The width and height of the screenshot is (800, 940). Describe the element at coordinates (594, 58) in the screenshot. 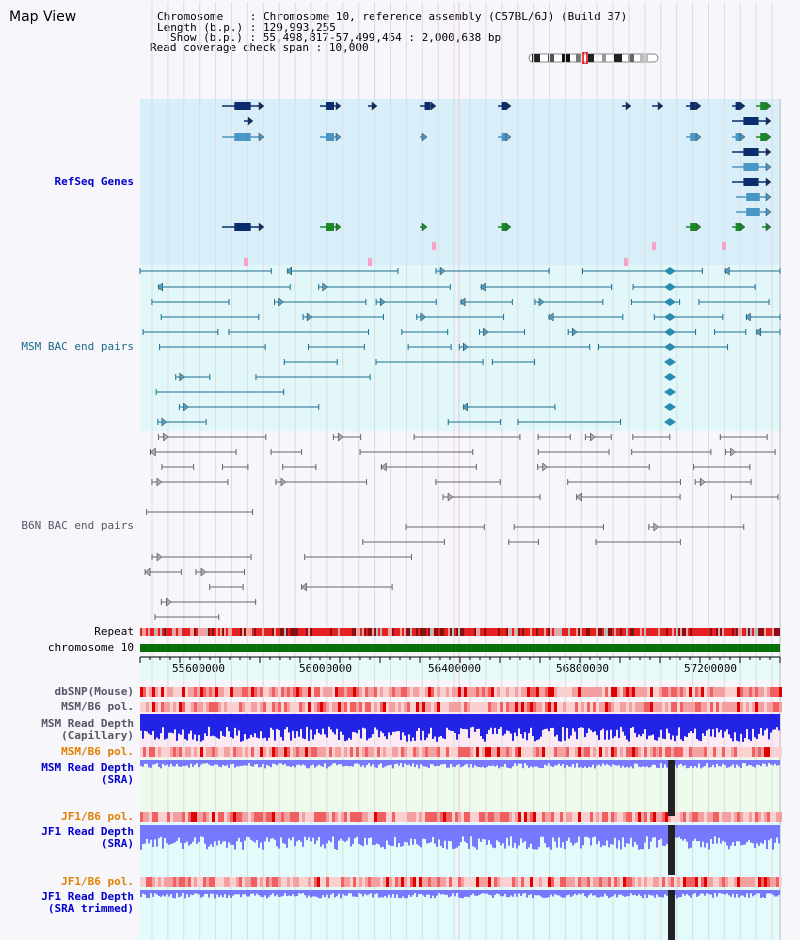

I see `chromosome-ideogram` at that location.